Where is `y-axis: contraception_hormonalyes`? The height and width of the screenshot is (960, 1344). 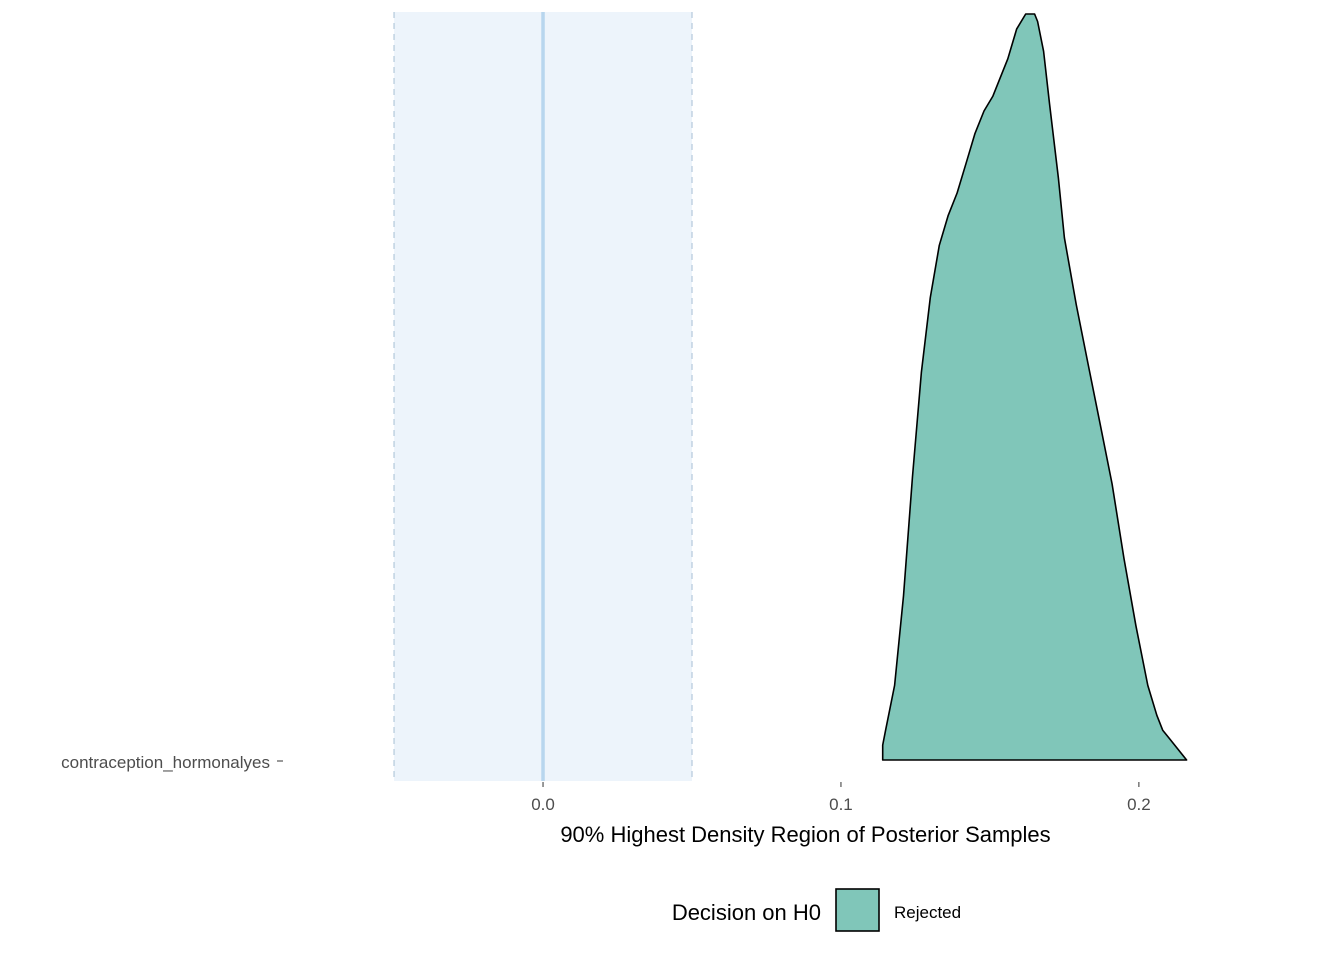 y-axis: contraception_hormonalyes is located at coordinates (172, 762).